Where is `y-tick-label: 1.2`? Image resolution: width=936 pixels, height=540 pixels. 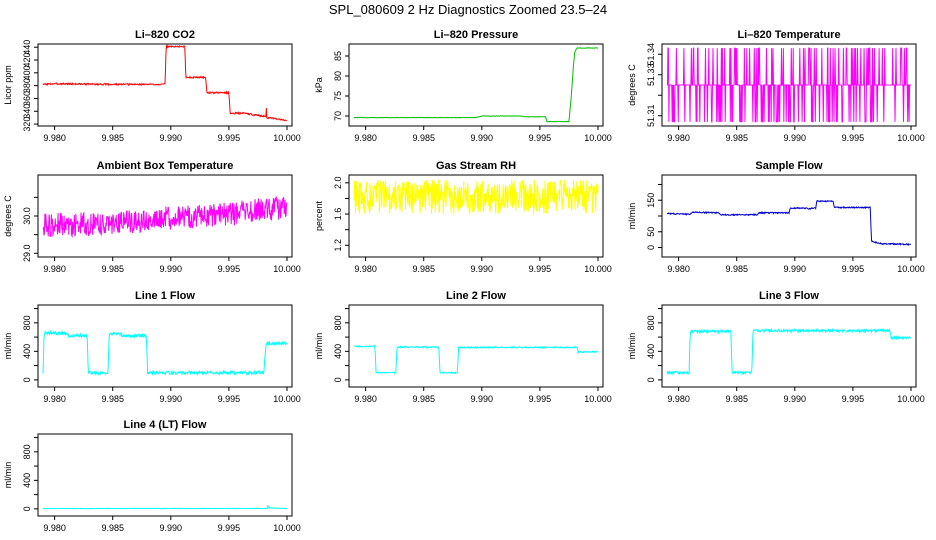 y-tick-label: 1.2 is located at coordinates (338, 245).